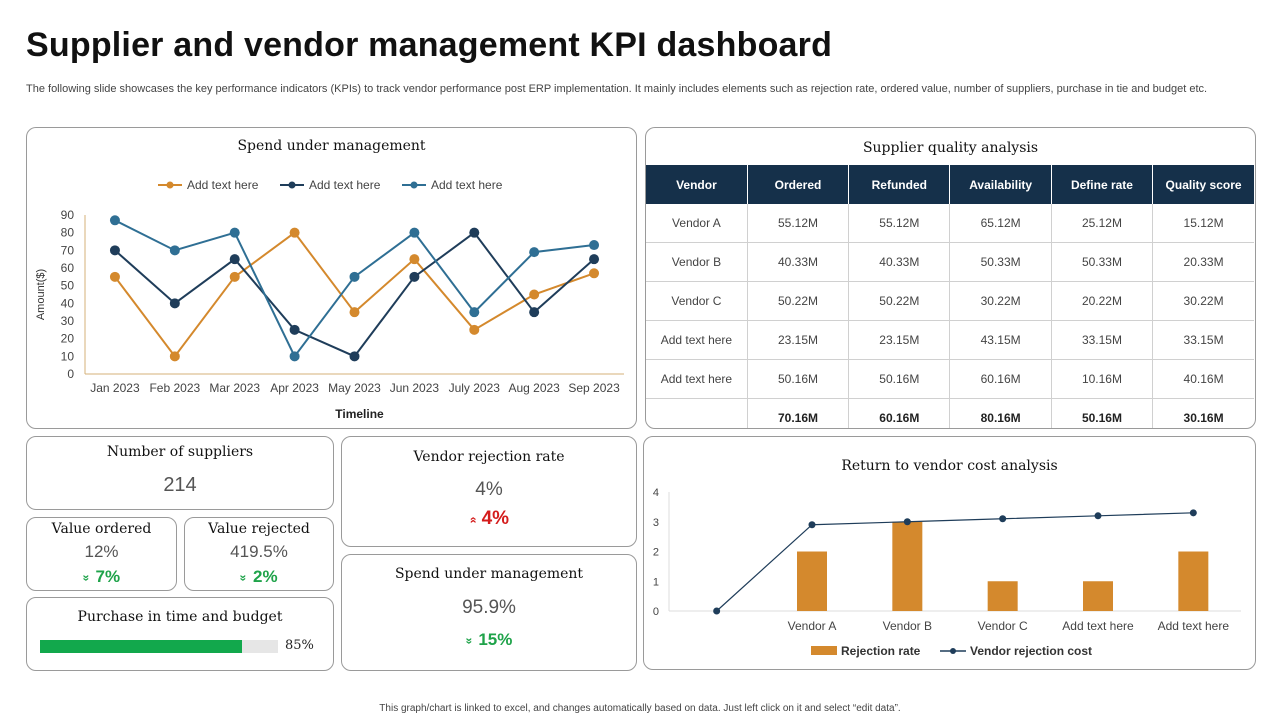 Image resolution: width=1280 pixels, height=720 pixels. I want to click on table-cell: 70.16M, so click(798, 413).